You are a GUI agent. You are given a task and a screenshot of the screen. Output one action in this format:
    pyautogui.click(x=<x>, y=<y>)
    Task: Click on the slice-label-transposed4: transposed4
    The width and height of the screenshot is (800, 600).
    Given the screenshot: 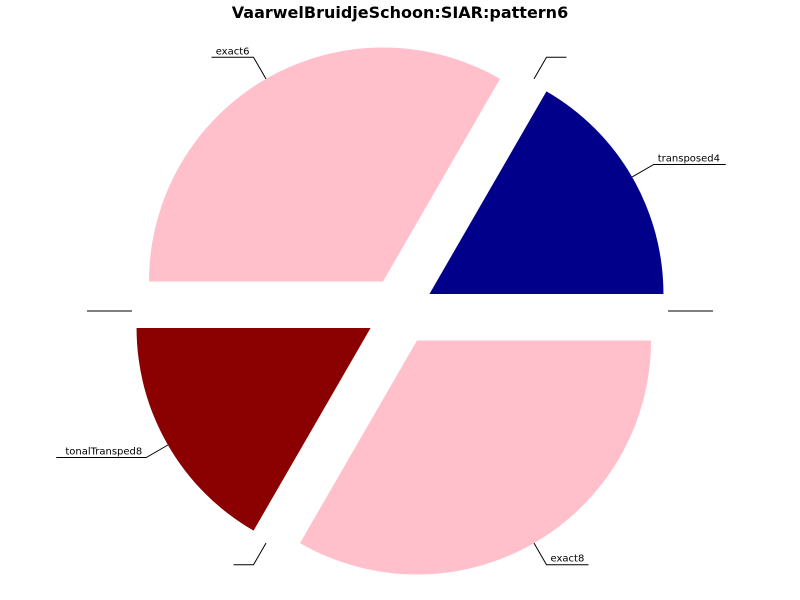 What is the action you would take?
    pyautogui.click(x=689, y=159)
    